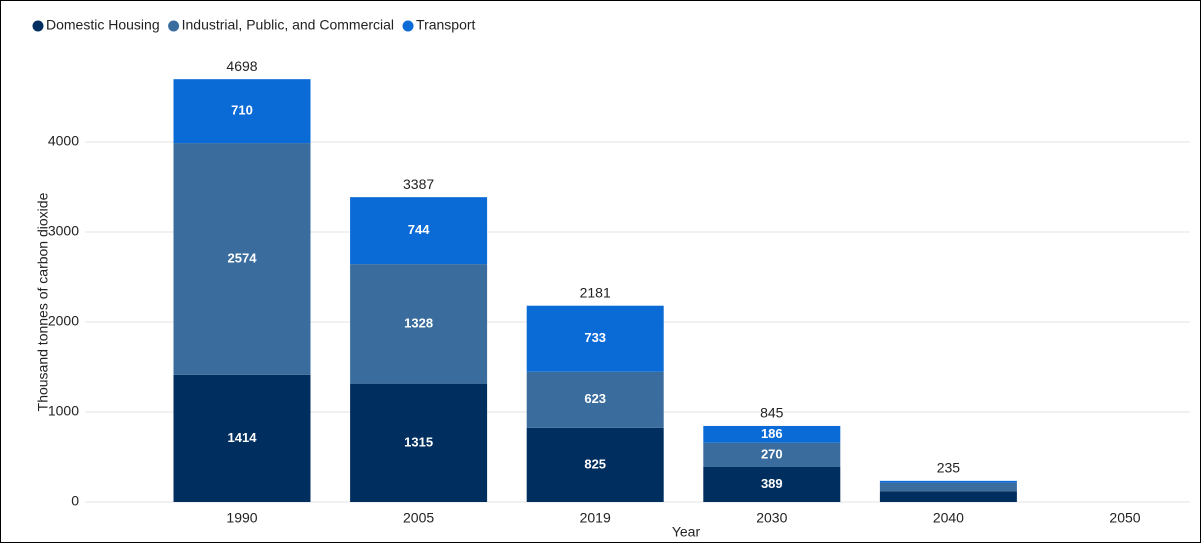 The width and height of the screenshot is (1201, 543). Describe the element at coordinates (43, 301) in the screenshot. I see `y-axis-title: Thousand tonnes of carbon dioxide` at that location.